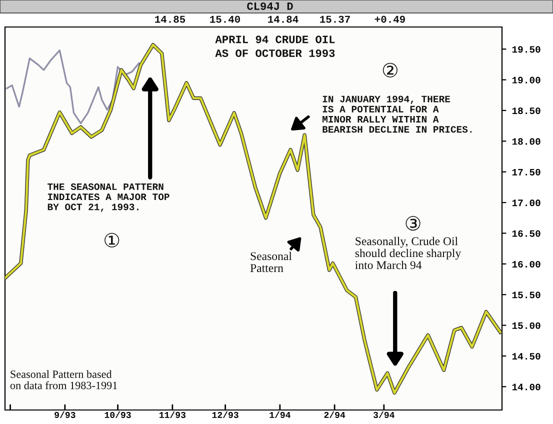 The image size is (553, 424). Describe the element at coordinates (397, 114) in the screenshot. I see `annotation: IN JANUARY 1994, THERE IS A POTENTIAL FOR A MINOR RALLY WITHIN A BEARISH DECLINE IN PRICES.` at that location.